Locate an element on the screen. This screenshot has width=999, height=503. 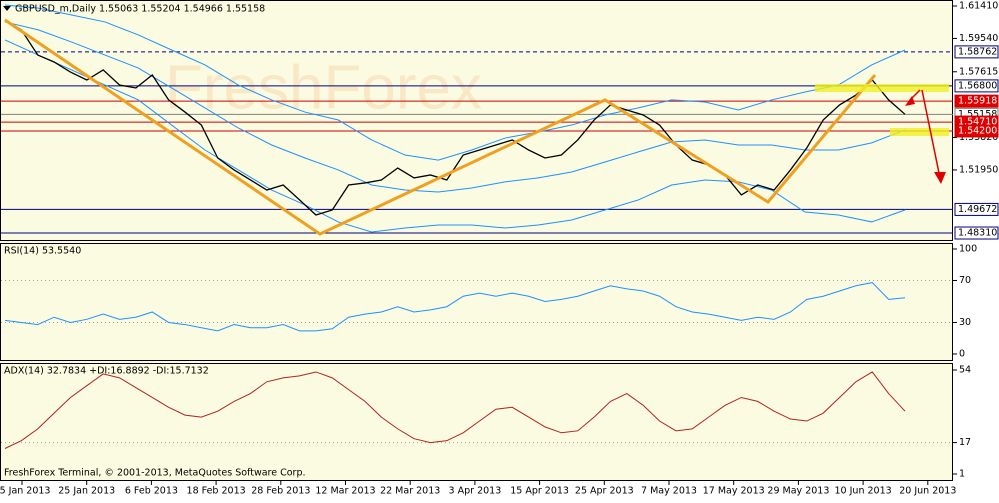
level-label: 1.55918 is located at coordinates (977, 101).